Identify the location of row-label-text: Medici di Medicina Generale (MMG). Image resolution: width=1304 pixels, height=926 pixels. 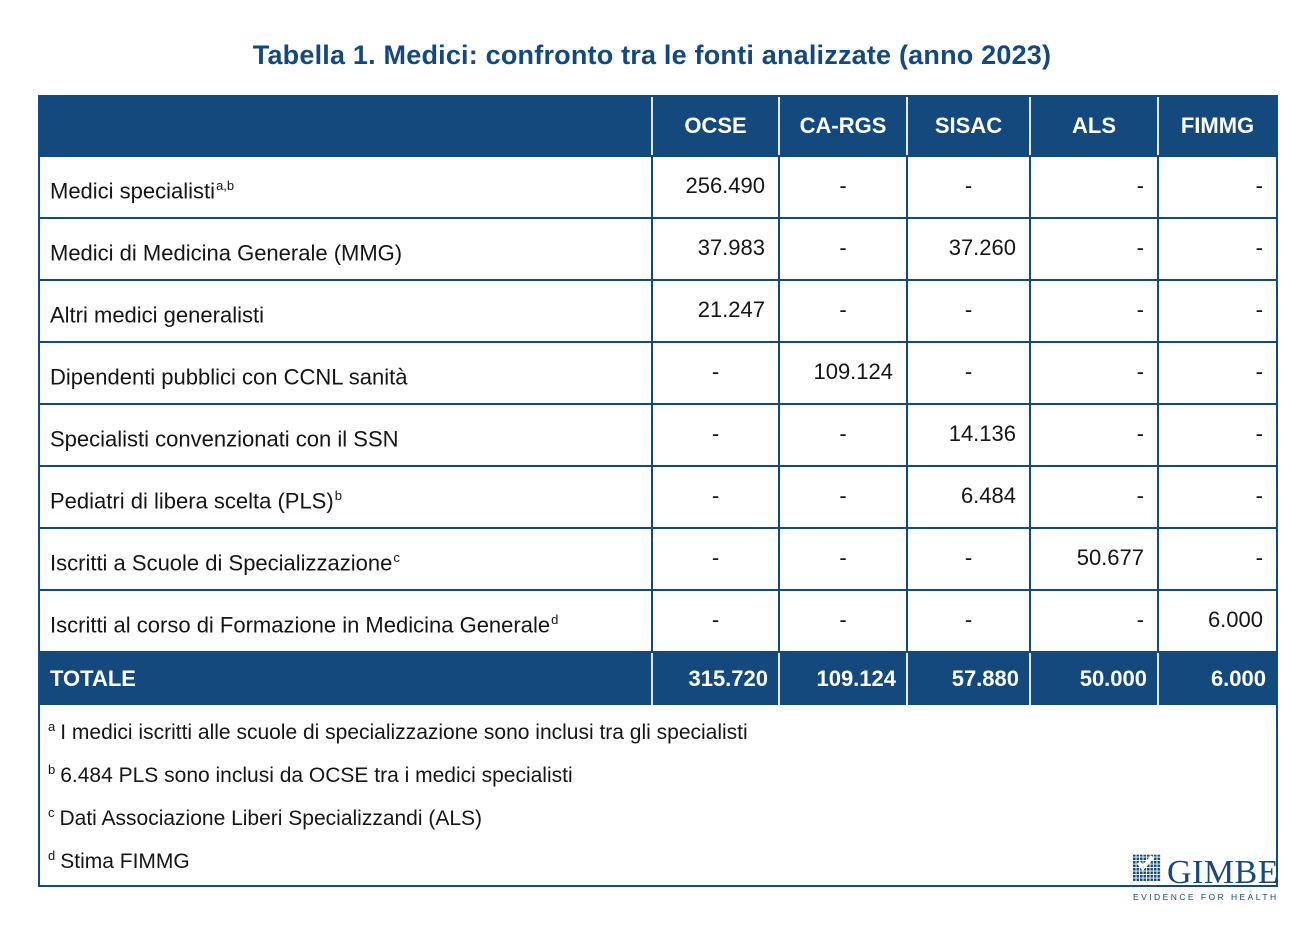
(226, 253).